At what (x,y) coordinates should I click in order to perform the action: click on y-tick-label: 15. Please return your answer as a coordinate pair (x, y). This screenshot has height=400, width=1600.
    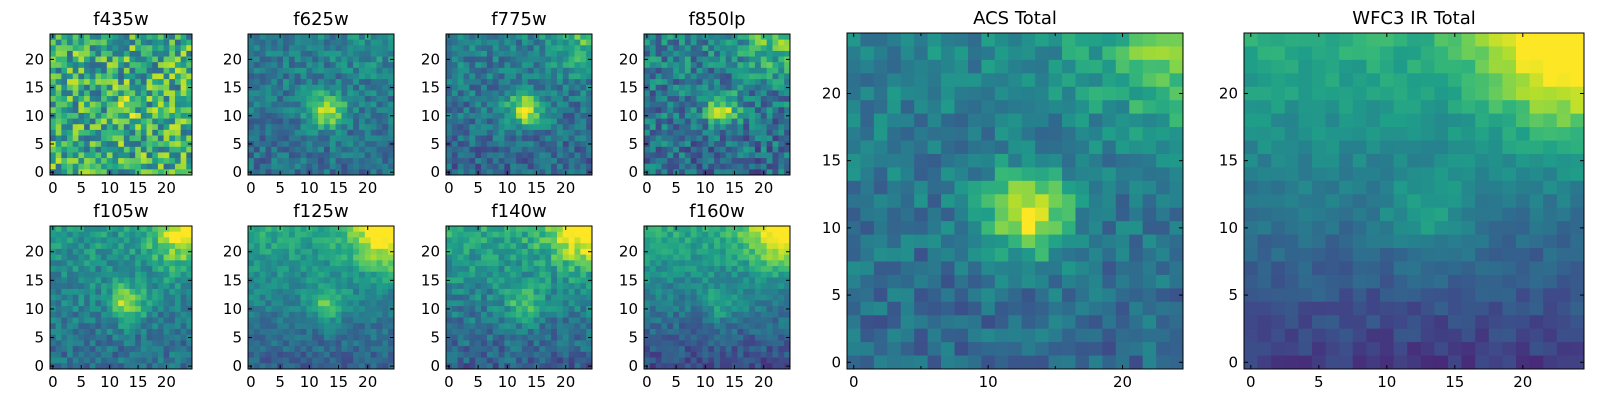
    Looking at the image, I should click on (430, 280).